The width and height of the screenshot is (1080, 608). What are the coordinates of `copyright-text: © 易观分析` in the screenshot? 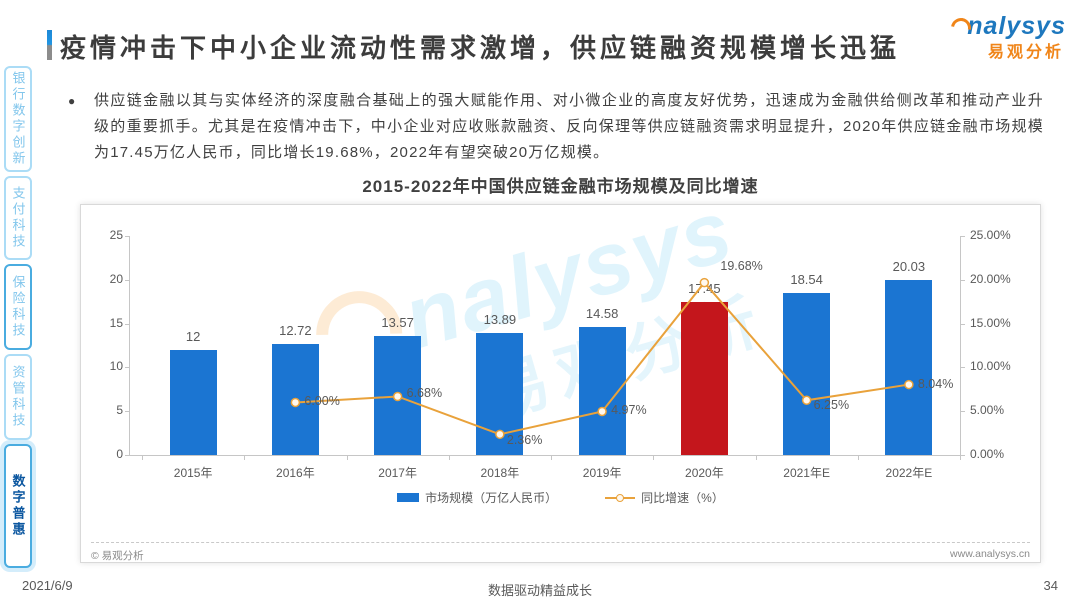 It's located at (117, 556).